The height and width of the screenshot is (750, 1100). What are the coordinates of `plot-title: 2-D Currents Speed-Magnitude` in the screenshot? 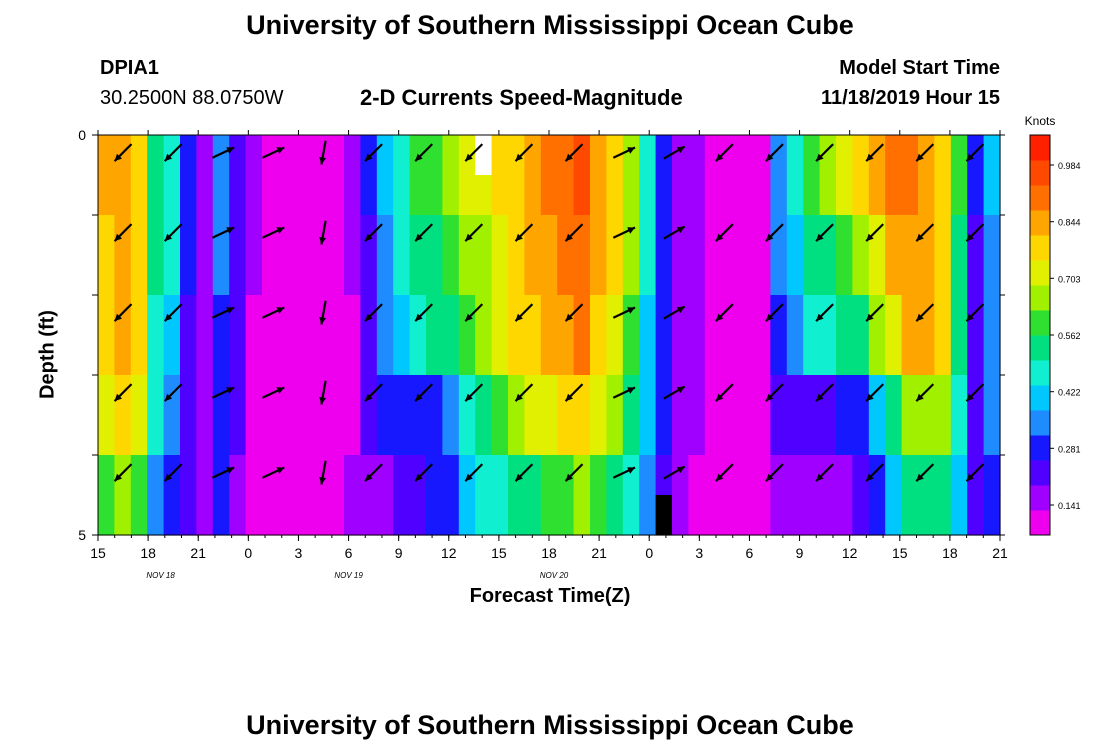 It's located at (521, 97).